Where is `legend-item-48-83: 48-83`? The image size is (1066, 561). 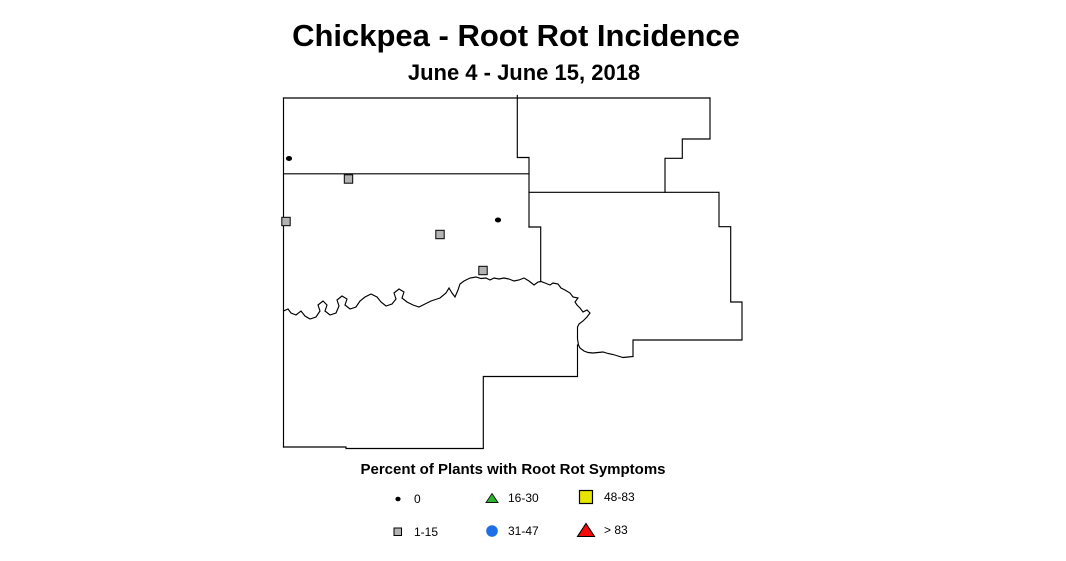 legend-item-48-83: 48-83 is located at coordinates (604, 497).